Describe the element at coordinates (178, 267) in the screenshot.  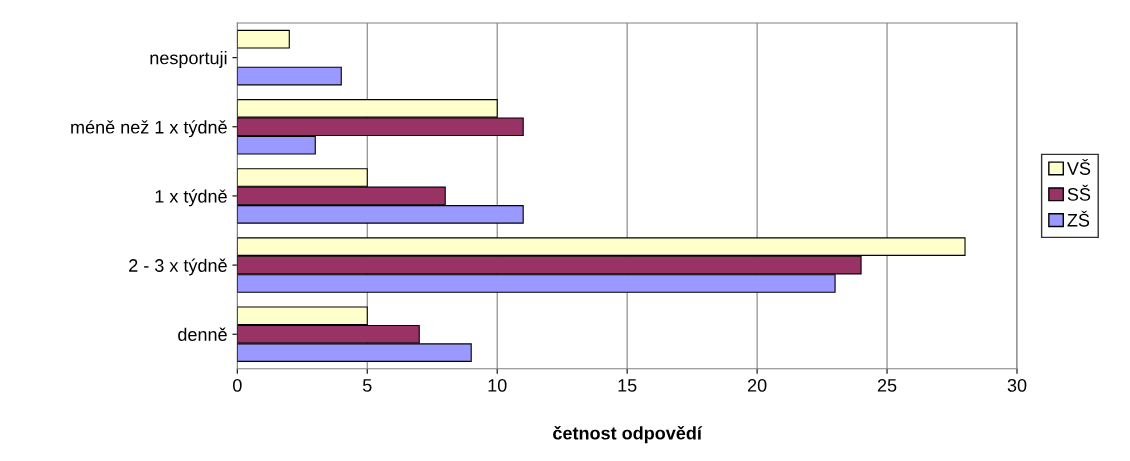
I see `y-tick-label: 2 - 3 x týdně` at that location.